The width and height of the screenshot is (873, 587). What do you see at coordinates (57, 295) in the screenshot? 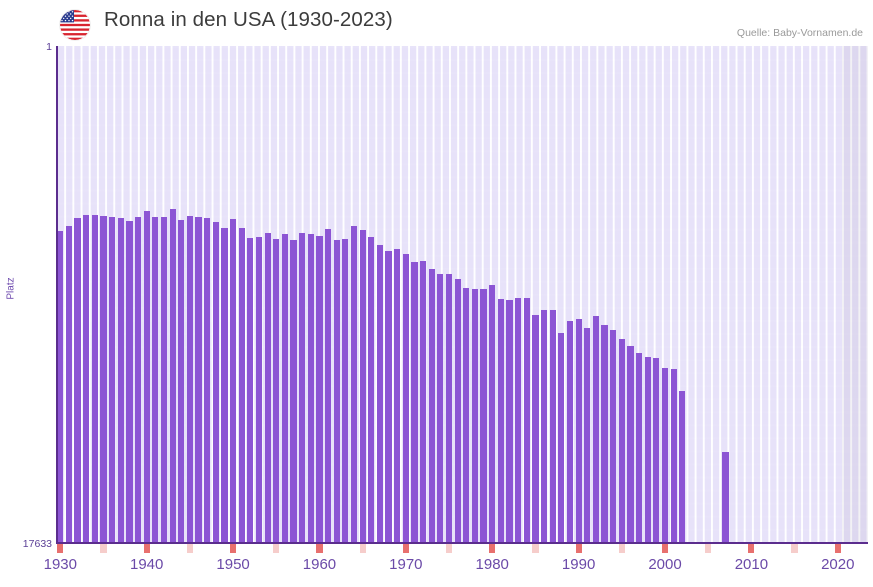
I see `y-axis-line` at bounding box center [57, 295].